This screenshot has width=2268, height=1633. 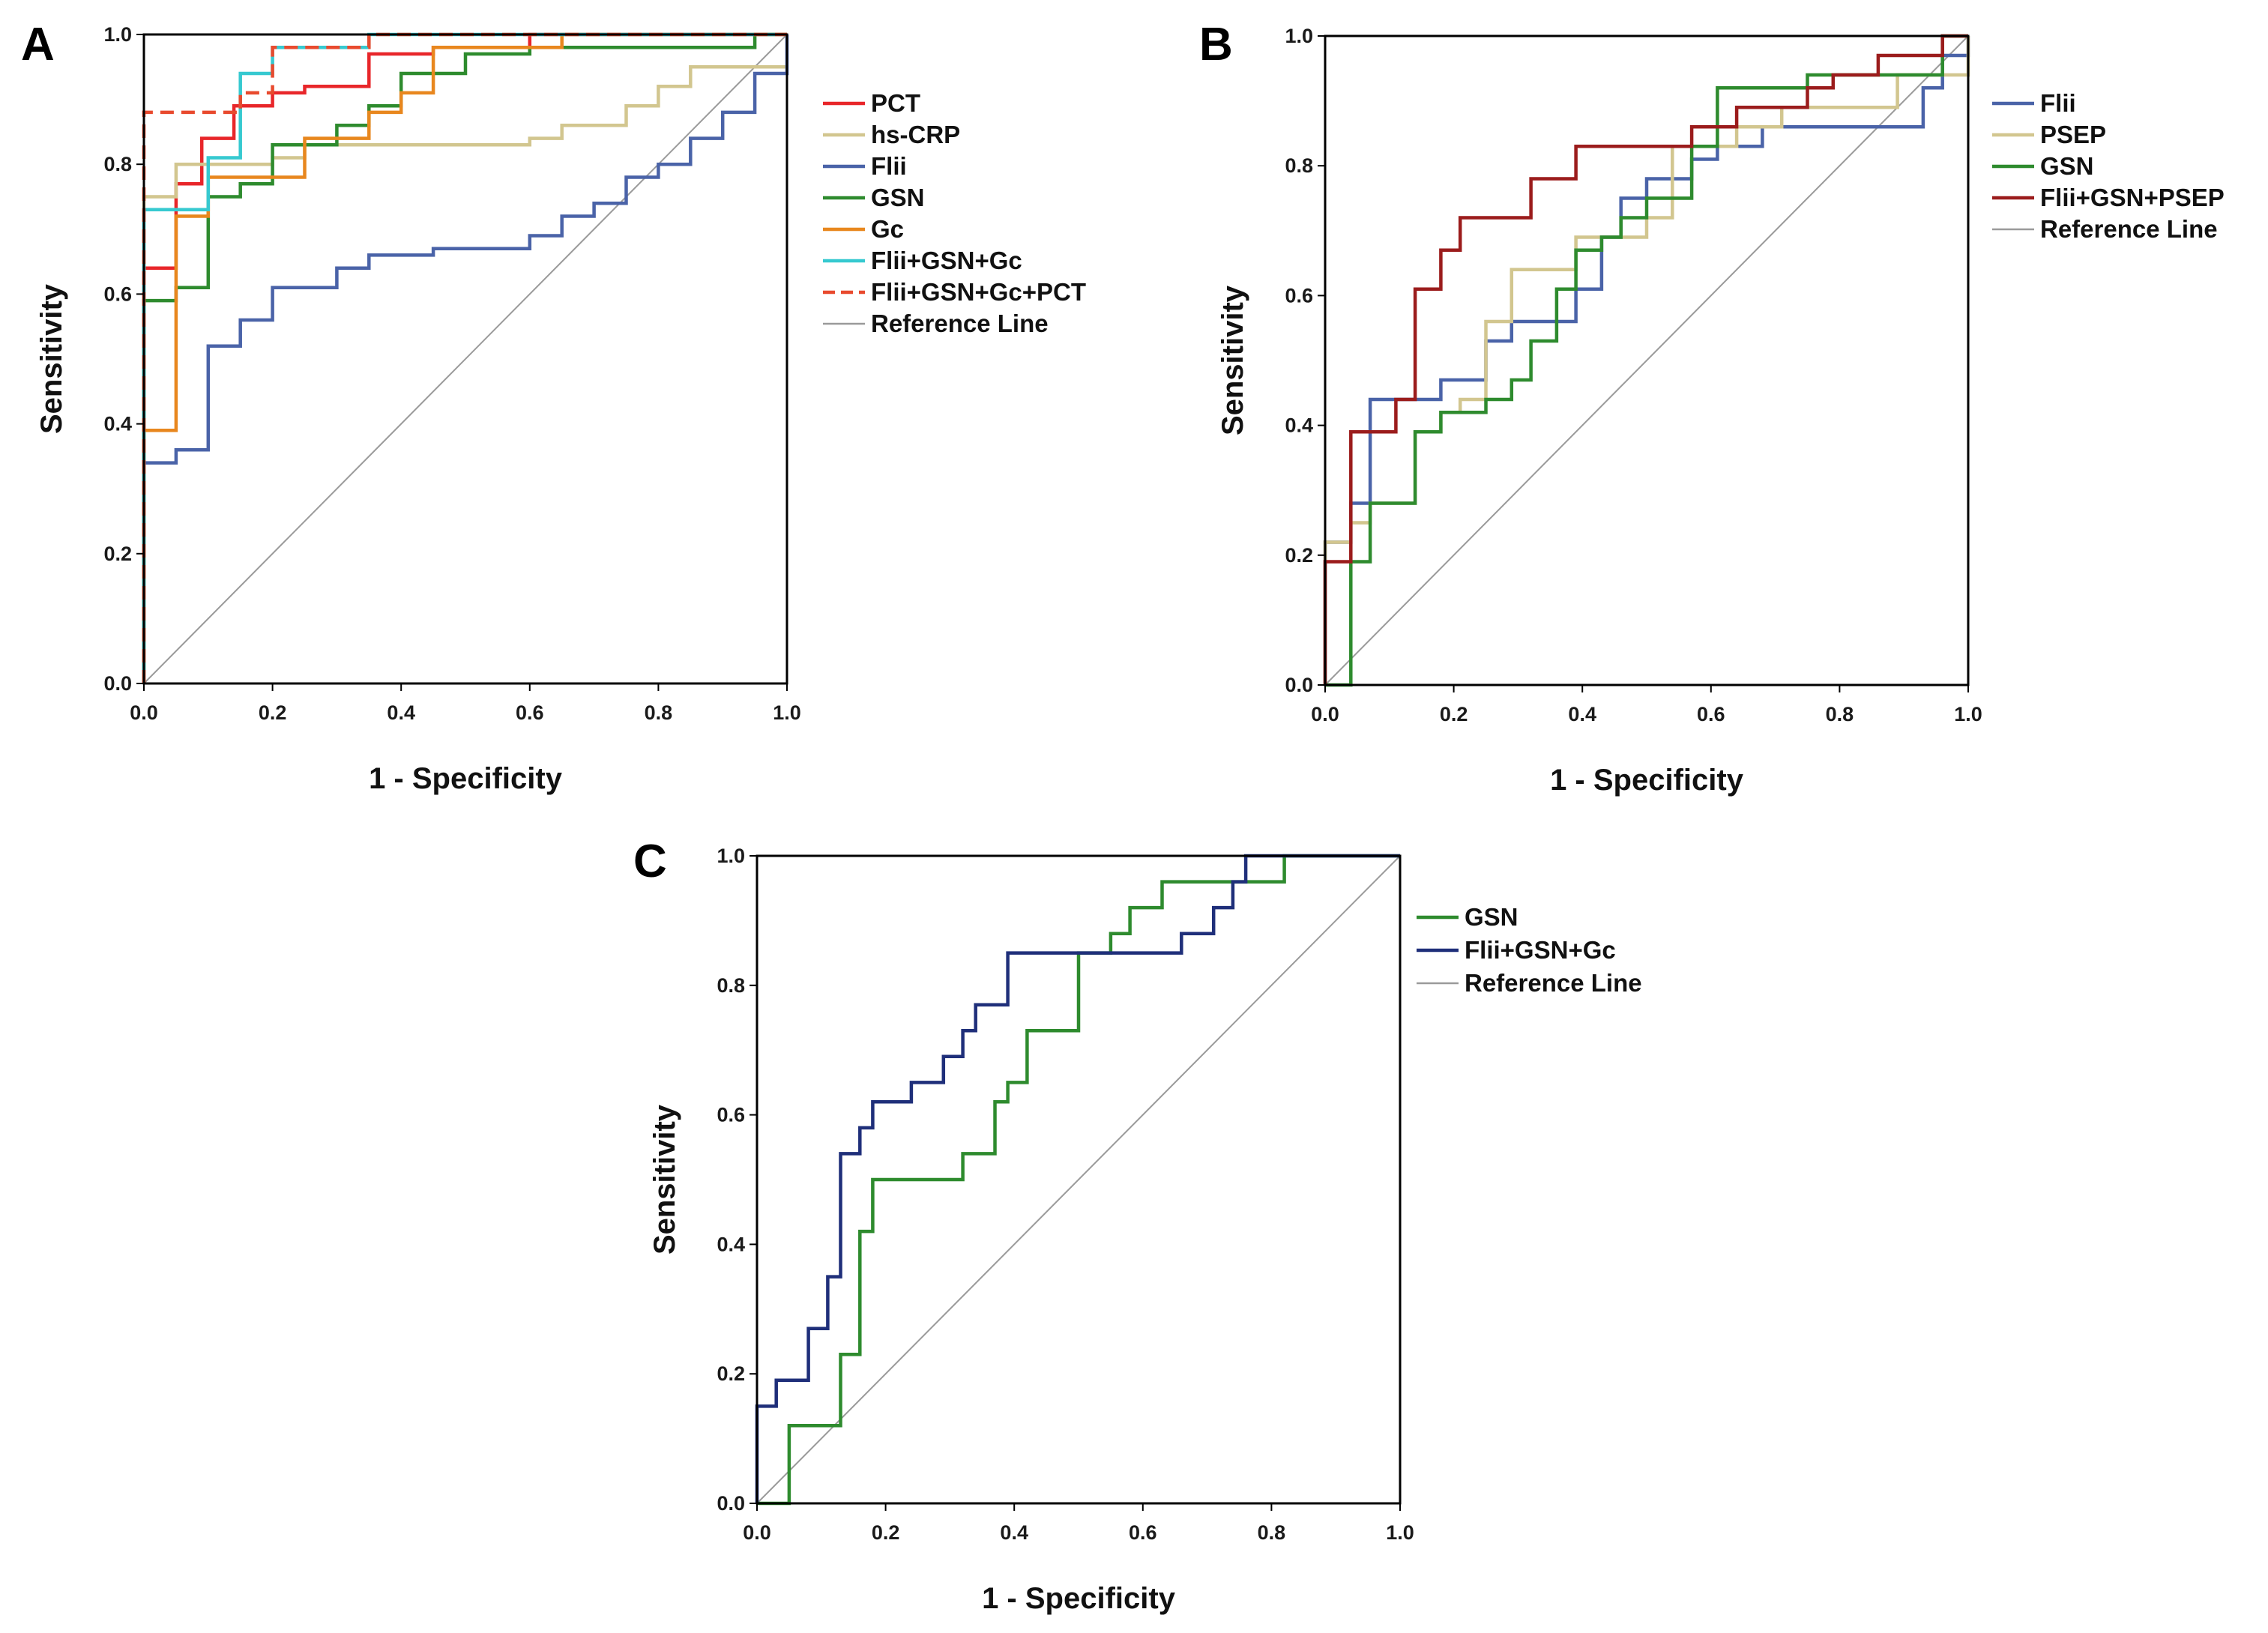 I want to click on legend-label-b-flii-plus-gsn-plus-psep: Flii+GSN+PSEP, so click(x=2132, y=197).